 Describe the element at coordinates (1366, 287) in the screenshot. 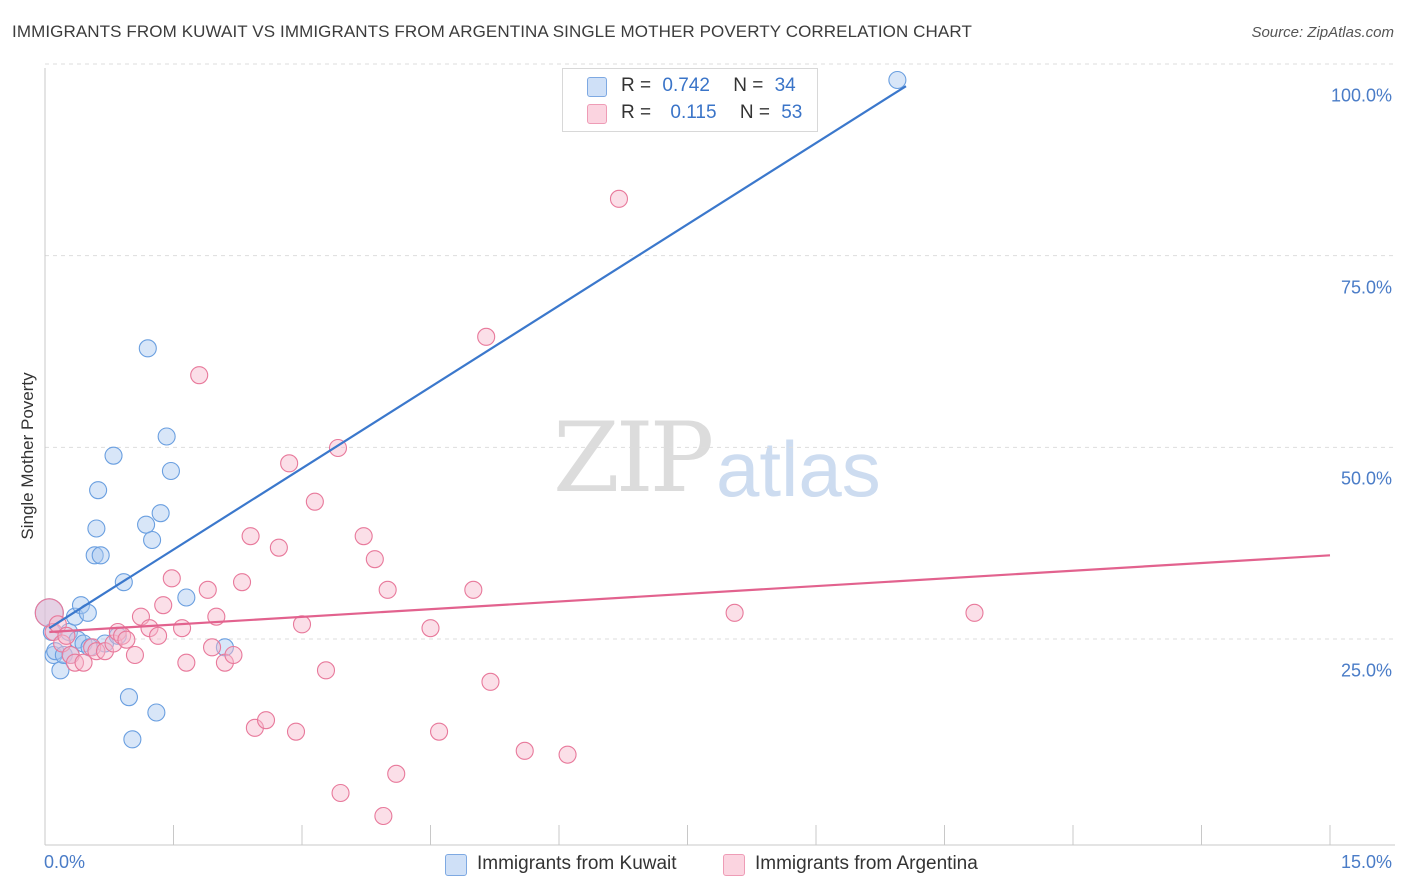

I see `y-tick-label: 75.0%` at that location.